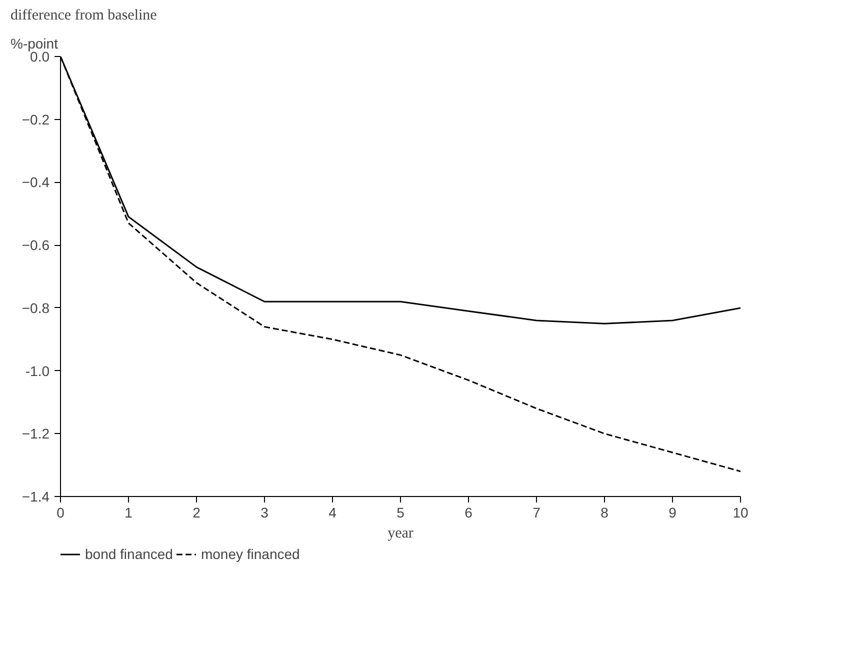  What do you see at coordinates (264, 512) in the screenshot?
I see `x-tick-label: 3` at bounding box center [264, 512].